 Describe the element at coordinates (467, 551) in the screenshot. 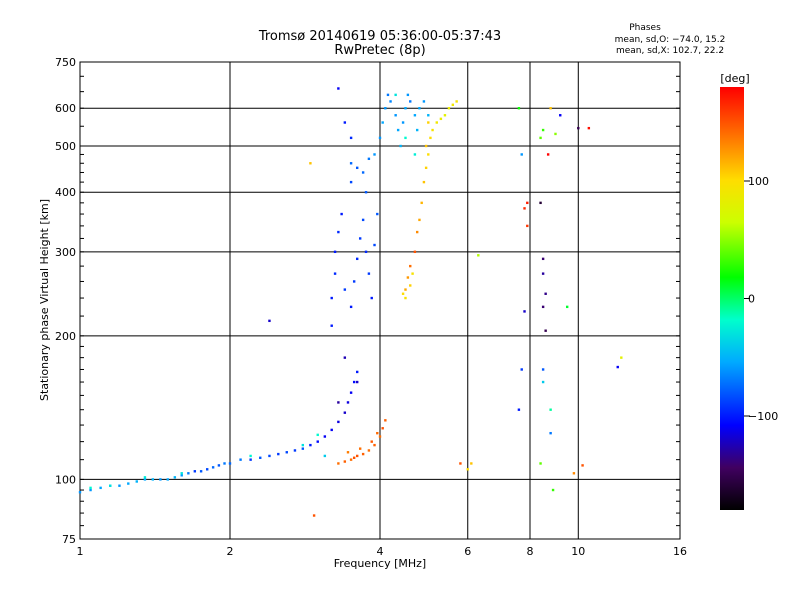

I see `x-tick-label: 6` at that location.